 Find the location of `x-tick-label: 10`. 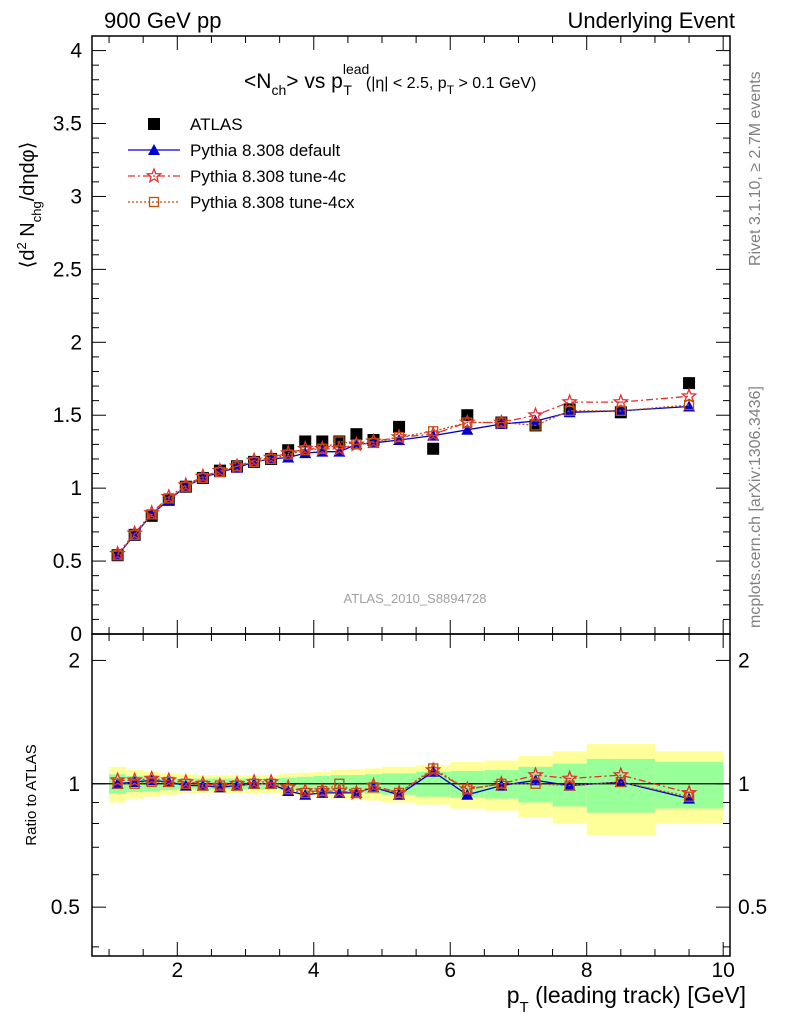

x-tick-label: 10 is located at coordinates (722, 970).